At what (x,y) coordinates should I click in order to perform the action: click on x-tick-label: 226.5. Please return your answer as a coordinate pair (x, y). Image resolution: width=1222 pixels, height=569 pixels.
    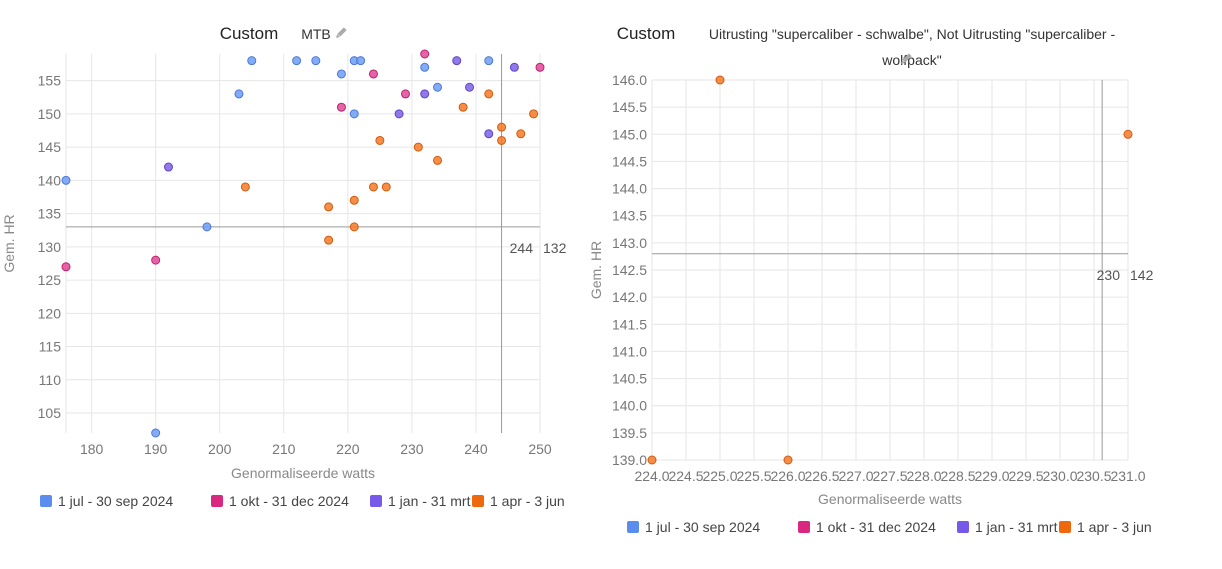
    Looking at the image, I should click on (821, 476).